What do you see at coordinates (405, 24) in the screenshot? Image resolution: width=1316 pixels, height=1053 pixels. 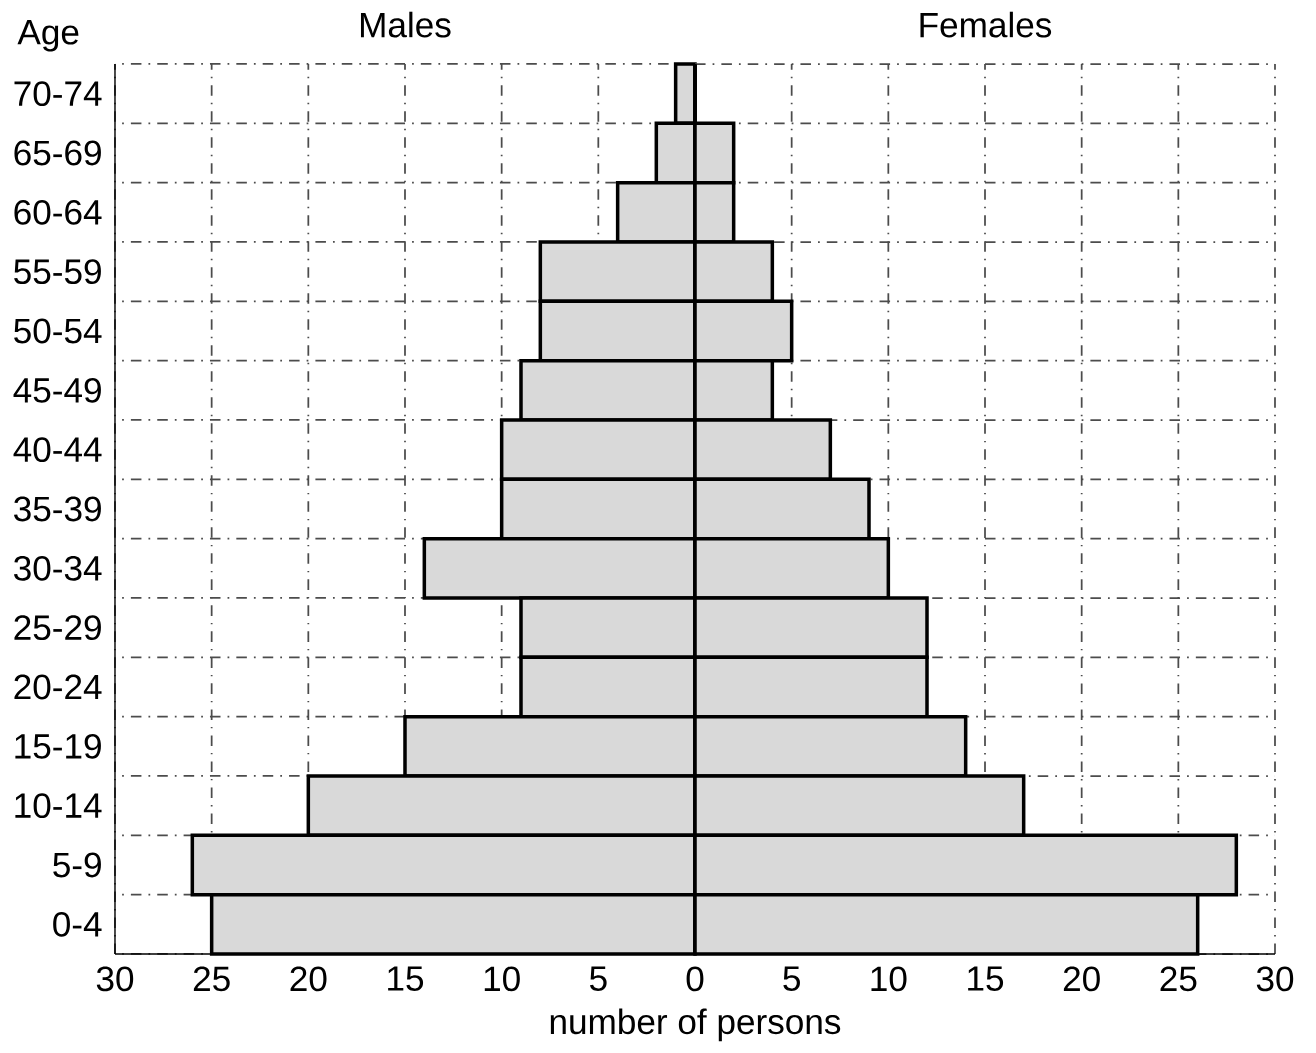 I see `chart-title: Males` at bounding box center [405, 24].